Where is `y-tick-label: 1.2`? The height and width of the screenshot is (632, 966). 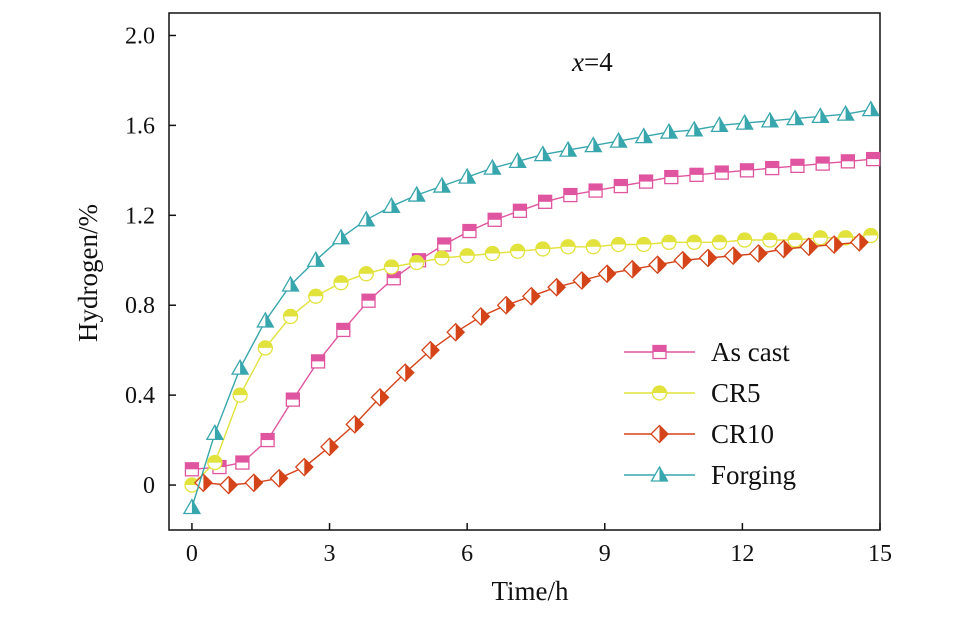
y-tick-label: 1.2 is located at coordinates (140, 216).